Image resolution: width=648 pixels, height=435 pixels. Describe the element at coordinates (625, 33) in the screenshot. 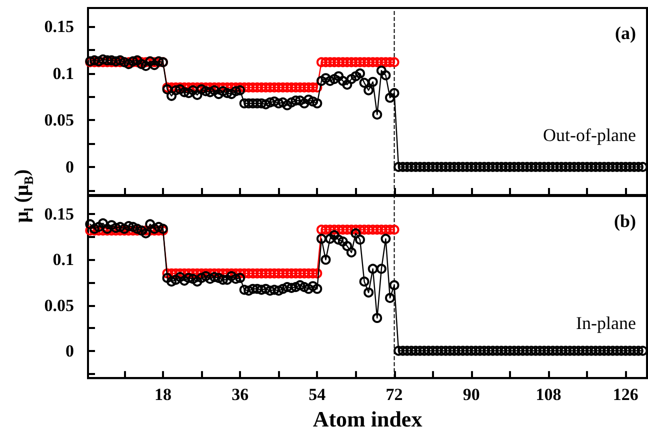

I see `annotation: (a)` at that location.